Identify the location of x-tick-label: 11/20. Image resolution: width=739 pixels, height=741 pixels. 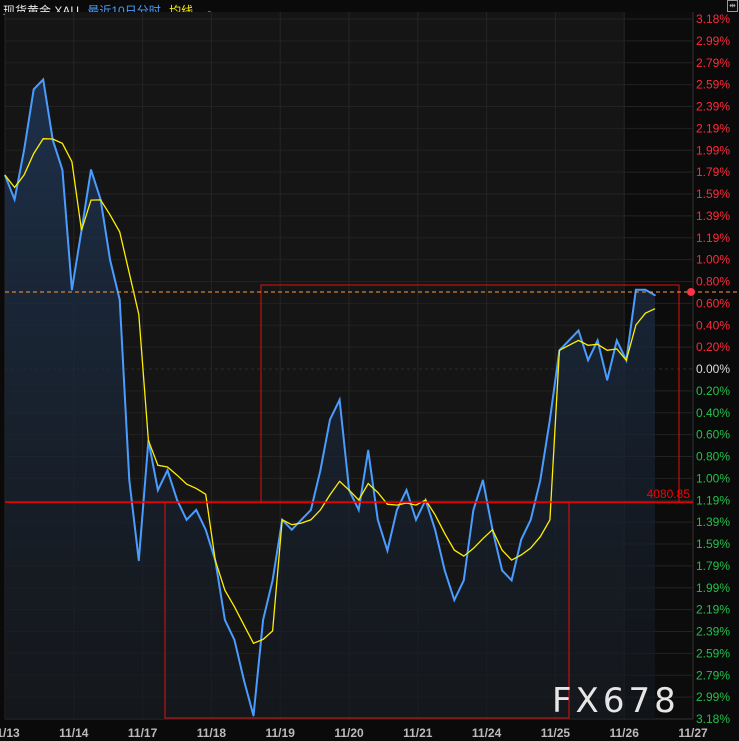
(349, 733).